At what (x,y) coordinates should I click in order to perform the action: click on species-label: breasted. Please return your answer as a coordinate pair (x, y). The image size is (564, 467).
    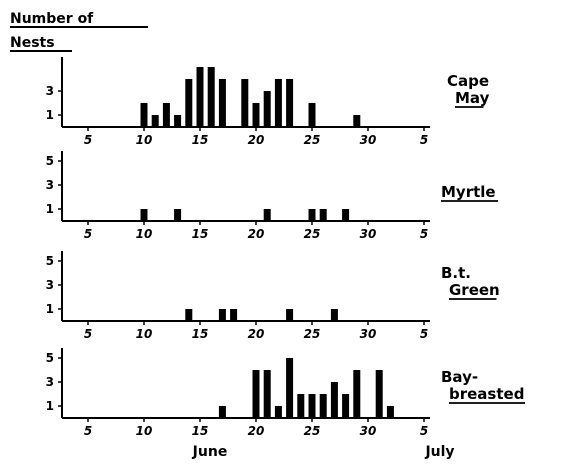
    Looking at the image, I should click on (486, 394).